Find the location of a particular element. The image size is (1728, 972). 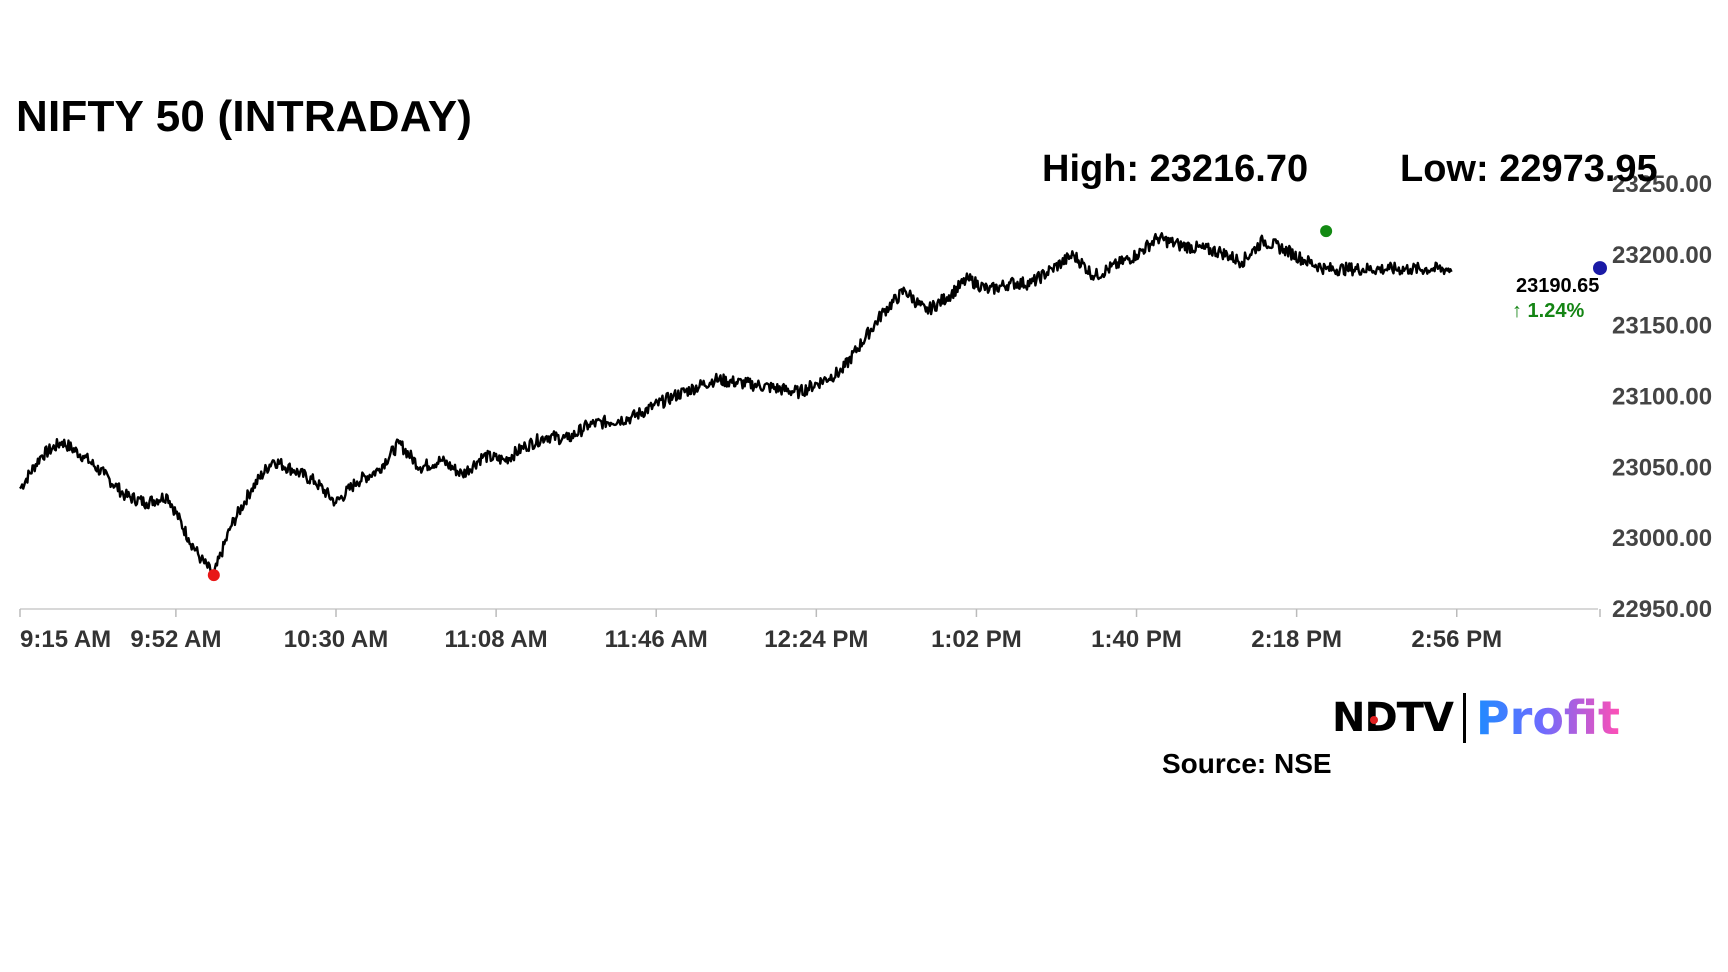

x-tick-label: 11:46 AM is located at coordinates (656, 639).